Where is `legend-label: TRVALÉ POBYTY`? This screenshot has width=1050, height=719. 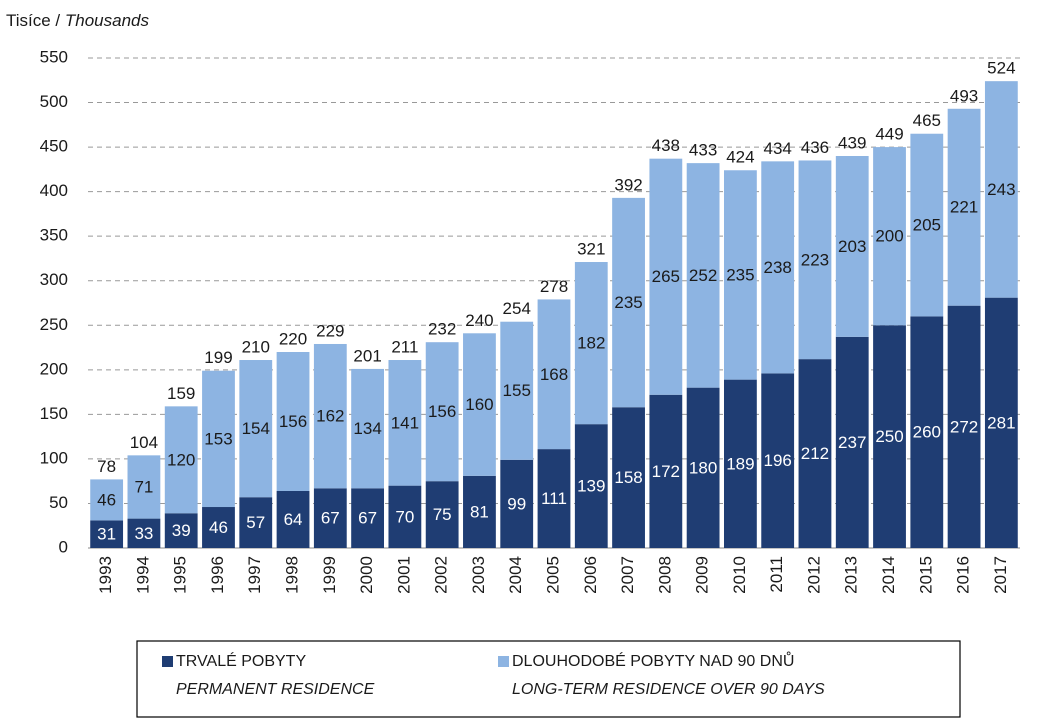 legend-label: TRVALÉ POBYTY is located at coordinates (241, 660).